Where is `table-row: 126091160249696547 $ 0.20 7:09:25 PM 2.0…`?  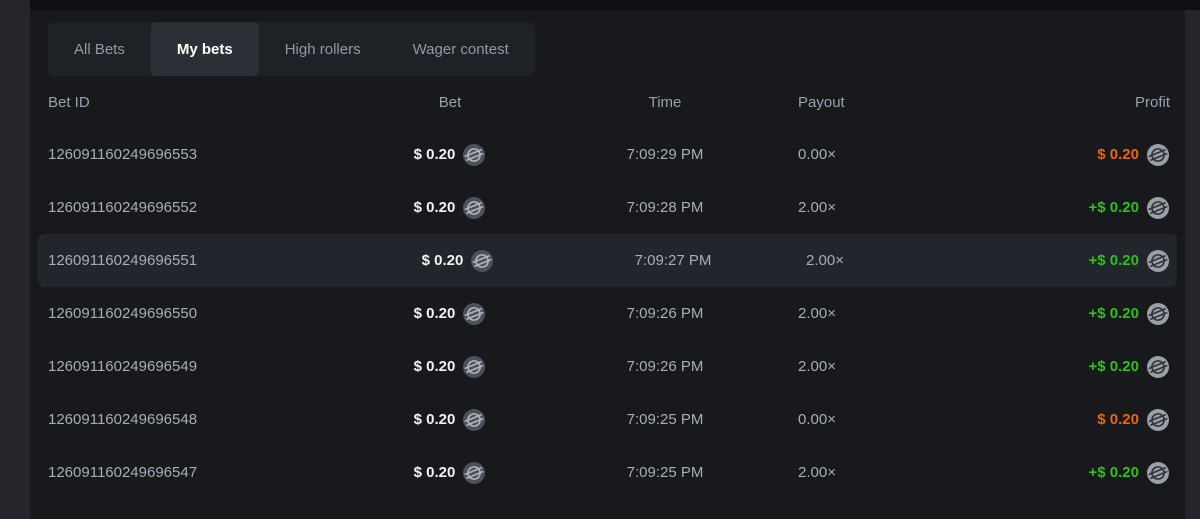 table-row: 126091160249696547 $ 0.20 7:09:25 PM 2.0… is located at coordinates (607, 472).